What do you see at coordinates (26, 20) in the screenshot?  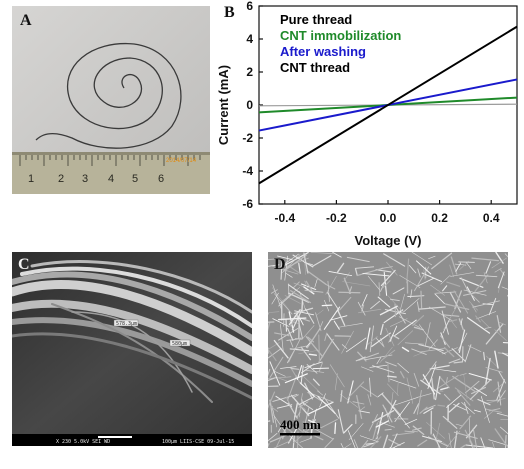 I see `panel-label-a: A` at bounding box center [26, 20].